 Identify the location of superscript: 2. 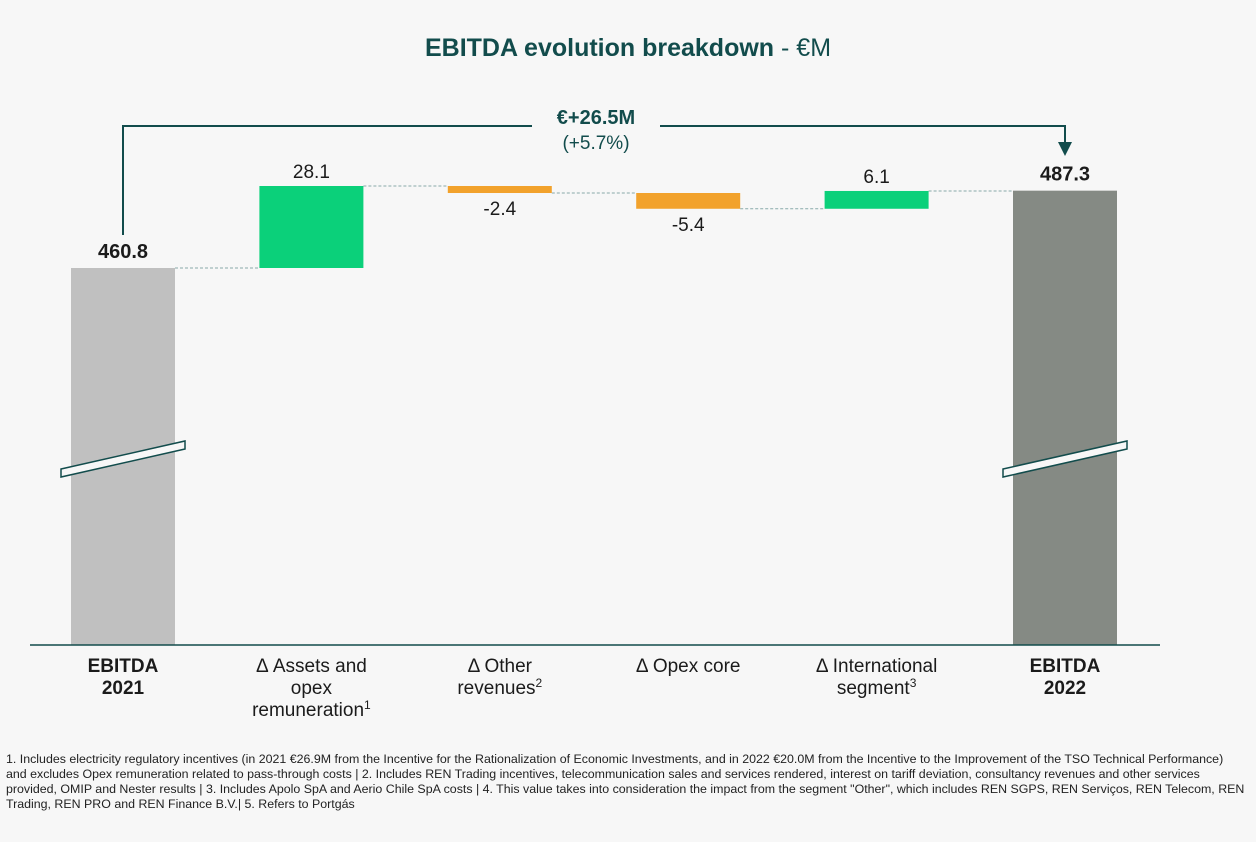
(539, 683).